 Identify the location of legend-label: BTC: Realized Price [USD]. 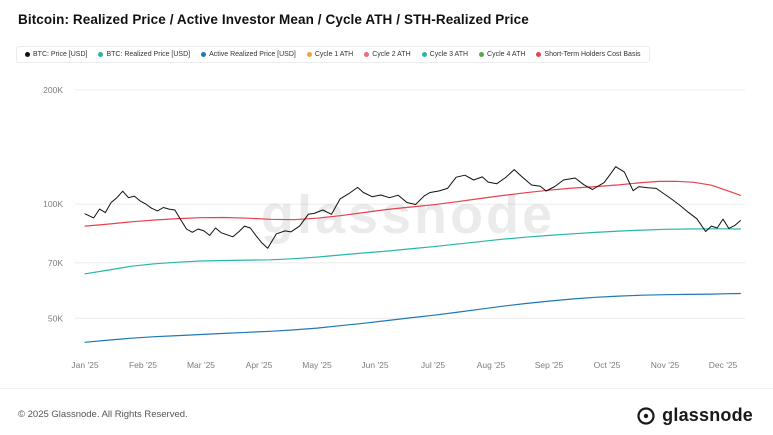
(148, 54).